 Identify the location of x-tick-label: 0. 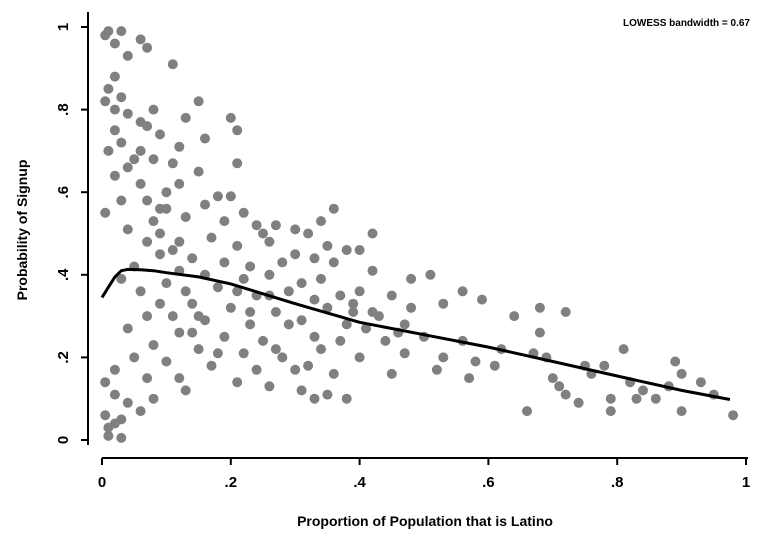
(102, 482).